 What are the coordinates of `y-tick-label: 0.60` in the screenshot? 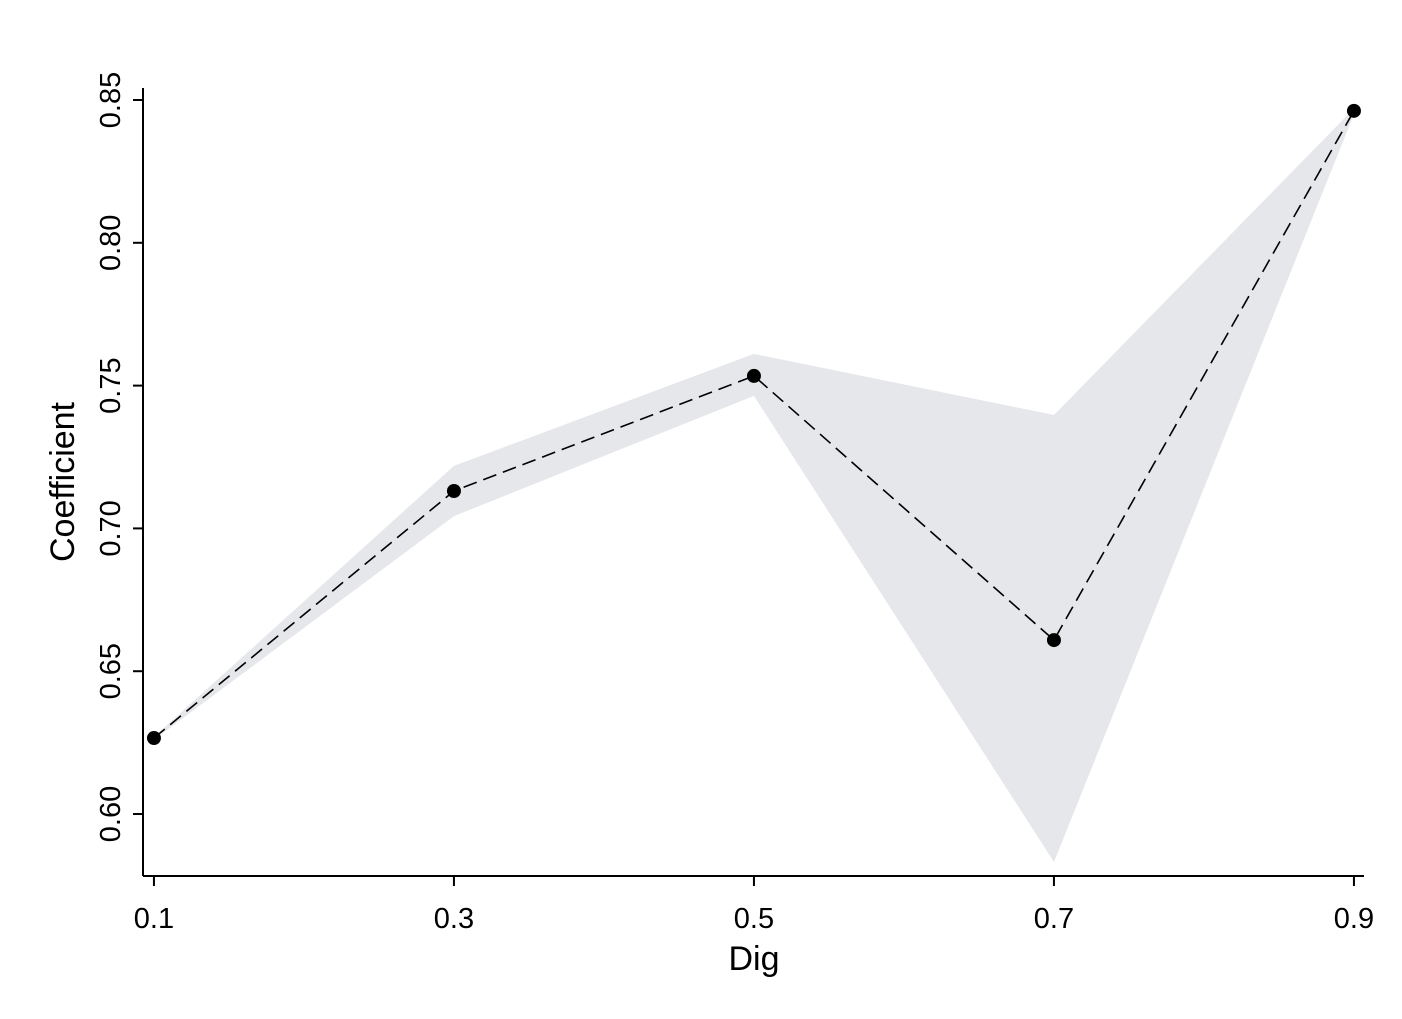 It's located at (111, 814).